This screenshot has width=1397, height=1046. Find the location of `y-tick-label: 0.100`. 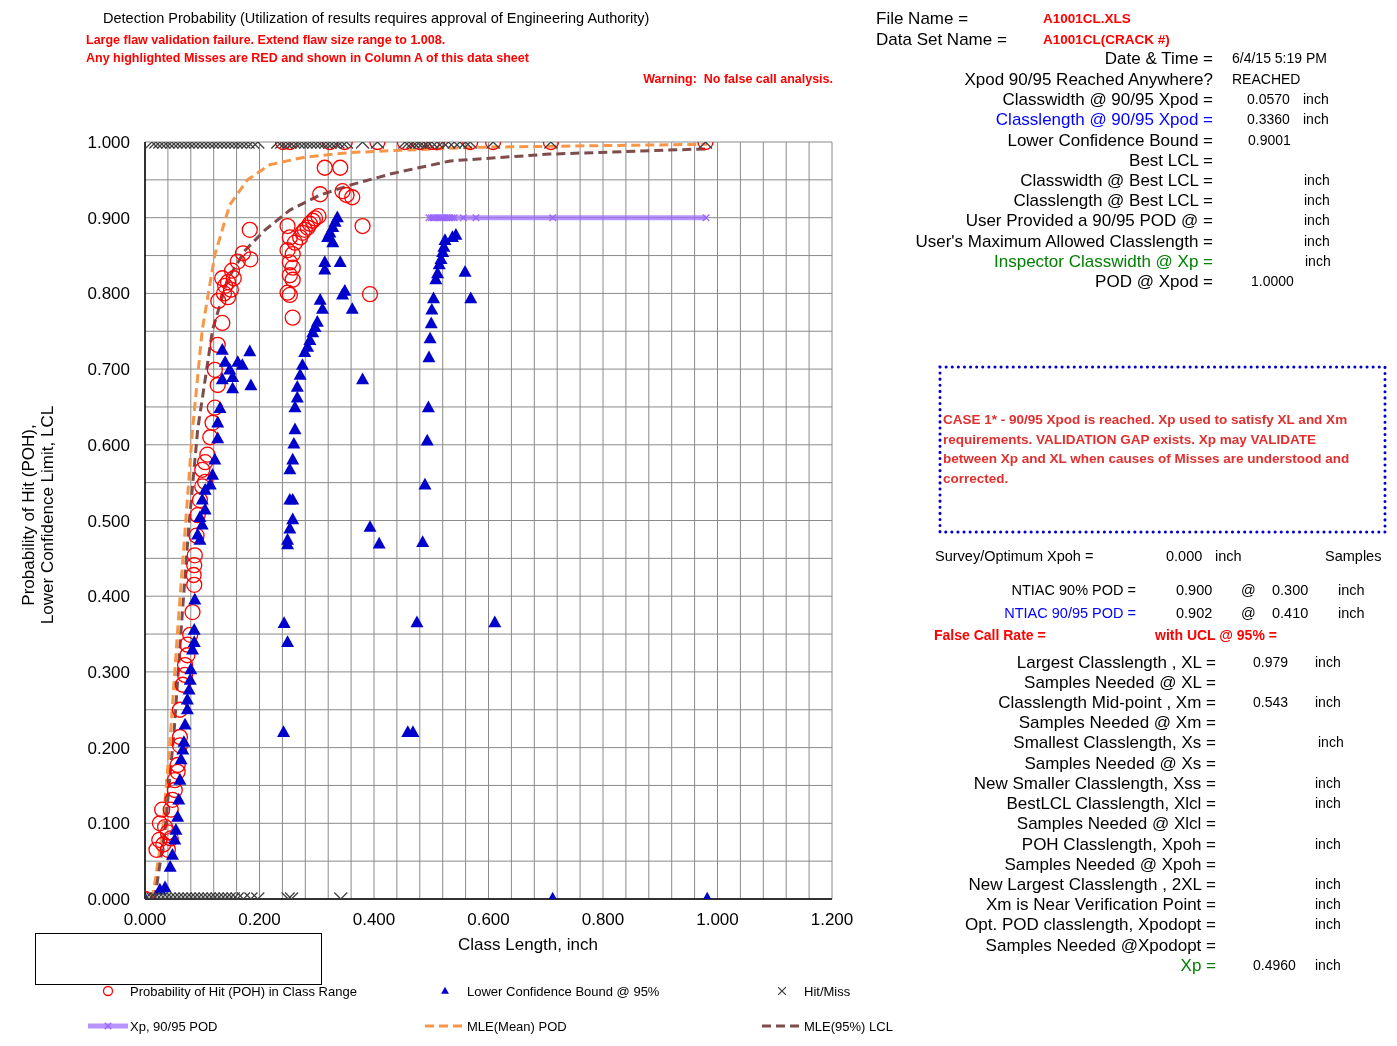

y-tick-label: 0.100 is located at coordinates (108, 824).